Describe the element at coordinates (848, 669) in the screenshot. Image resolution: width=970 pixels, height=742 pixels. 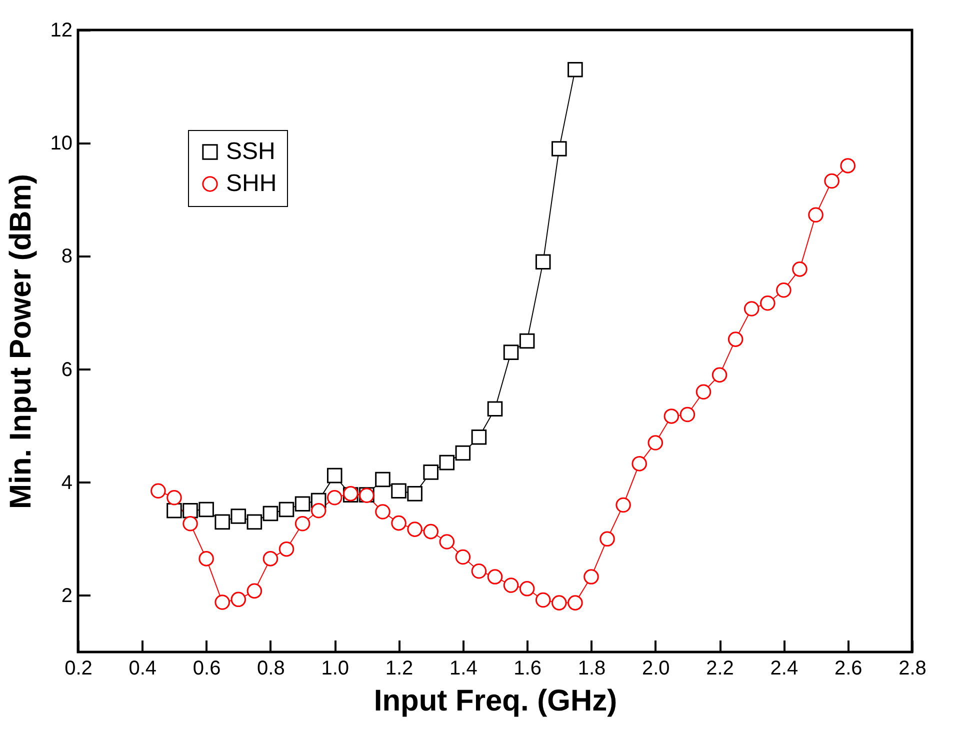
I see `x-tick-label: 2.6` at that location.